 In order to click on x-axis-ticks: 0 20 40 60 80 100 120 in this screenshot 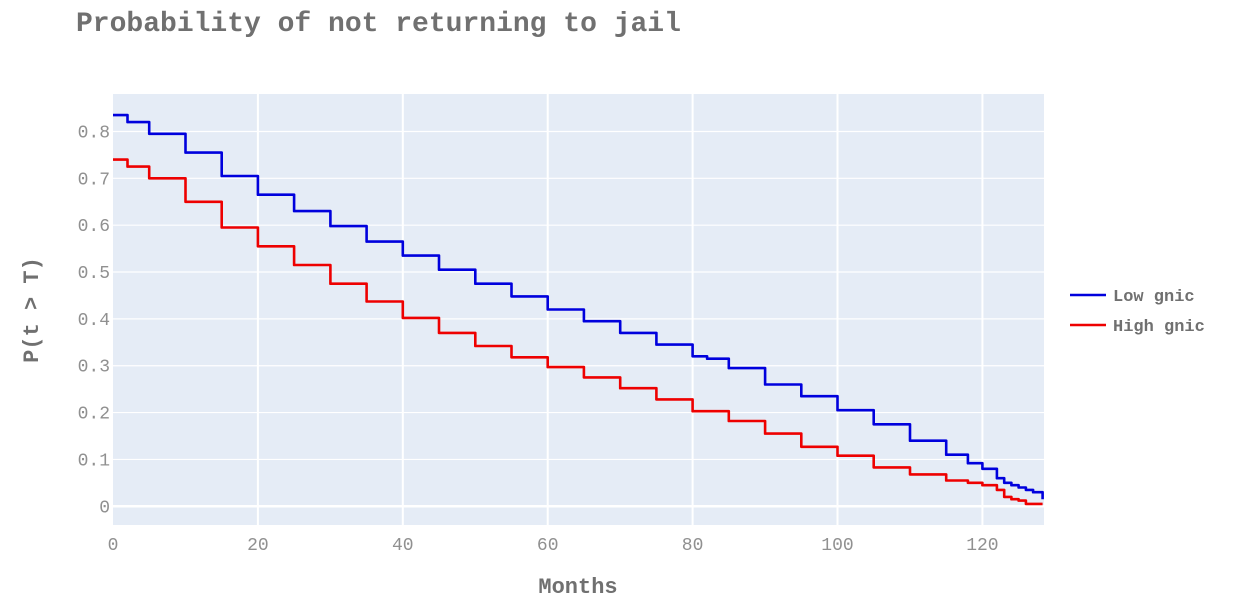, I will do `click(553, 546)`.